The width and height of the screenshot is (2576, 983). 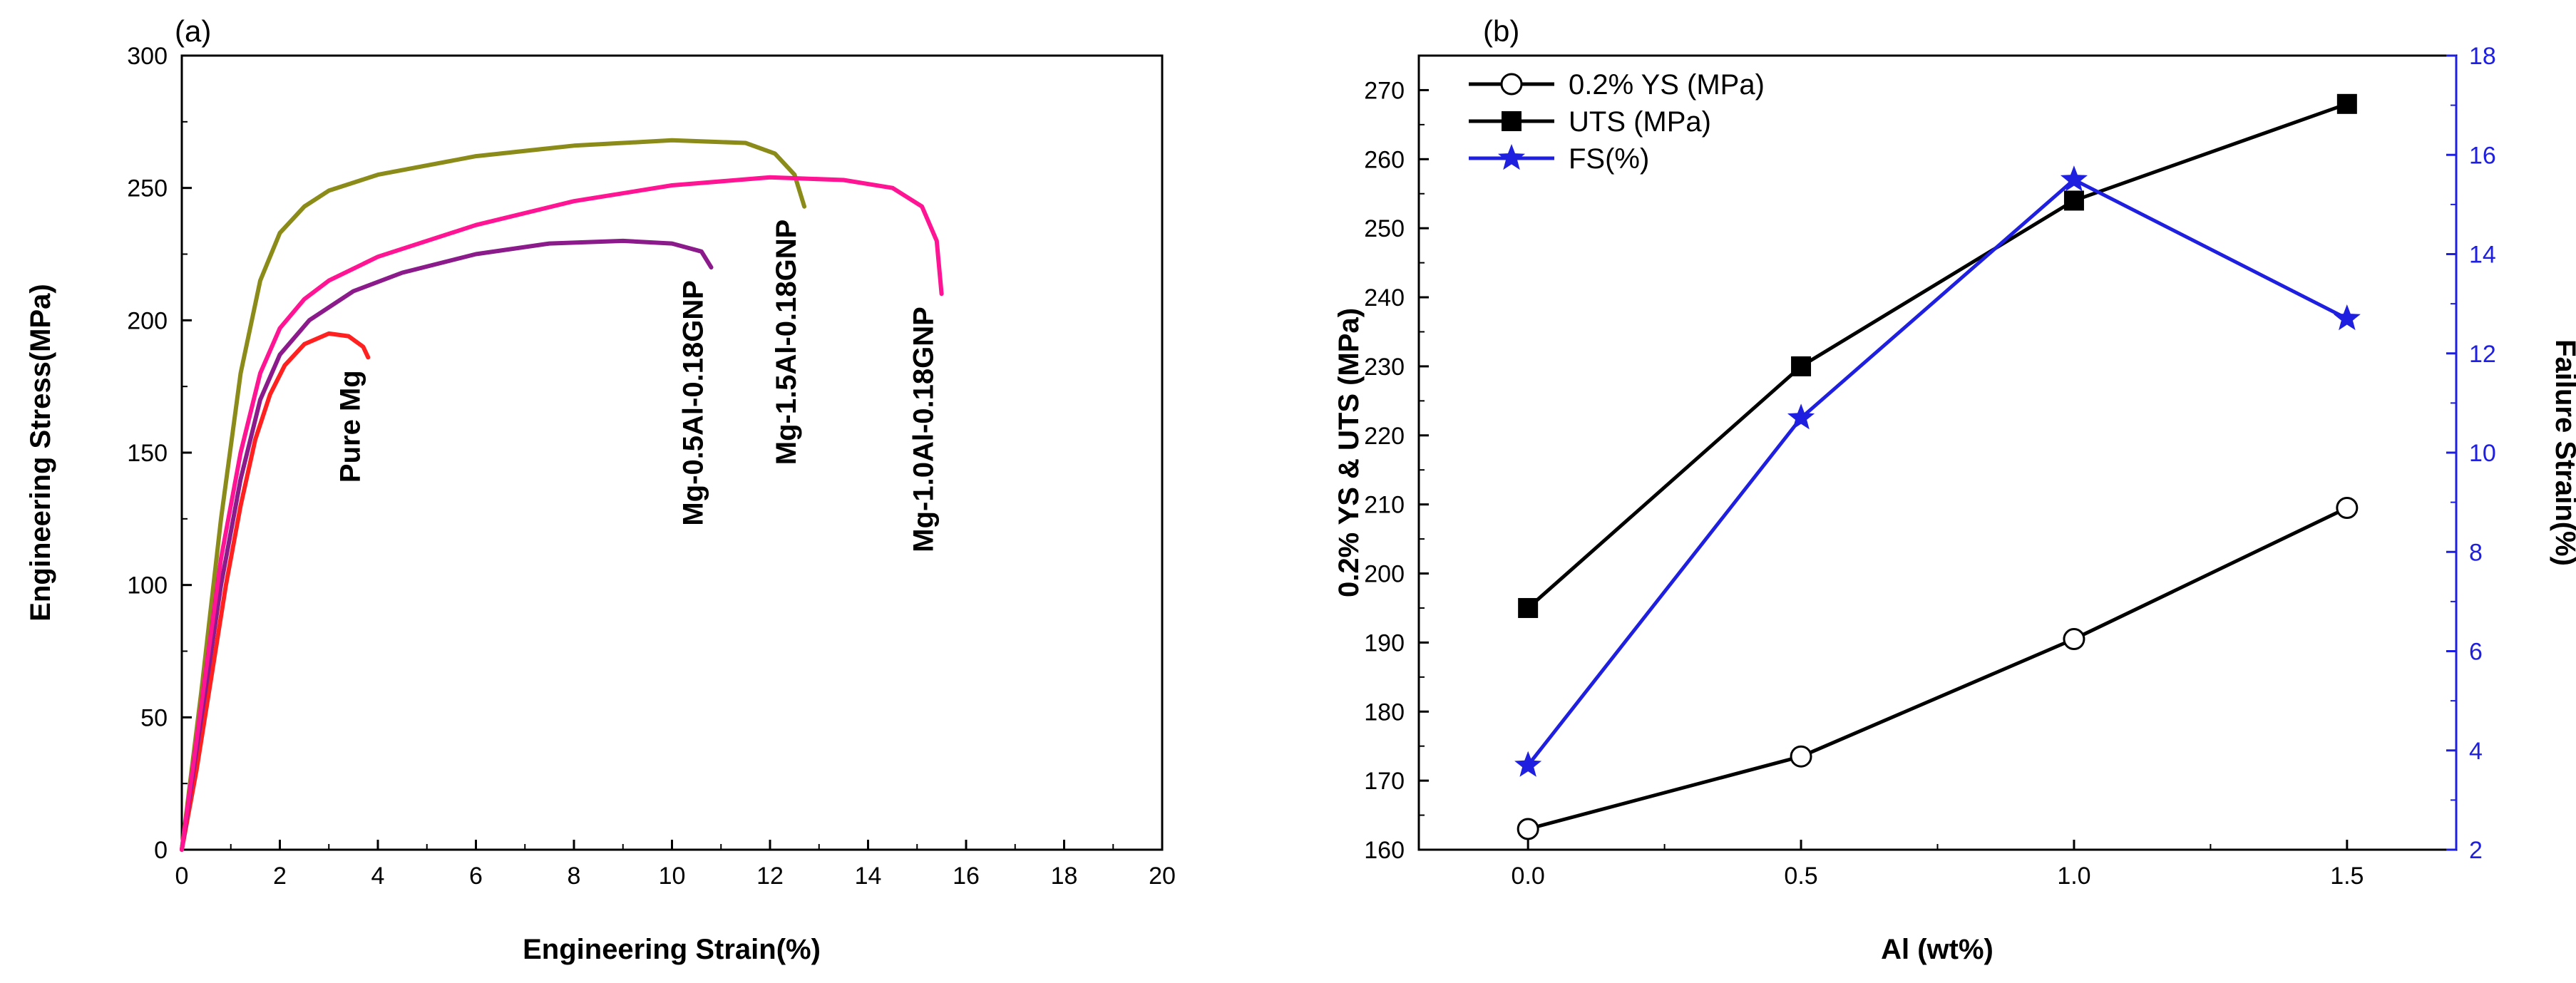 I want to click on panel-b-y-tick-label: 270, so click(x=1384, y=90).